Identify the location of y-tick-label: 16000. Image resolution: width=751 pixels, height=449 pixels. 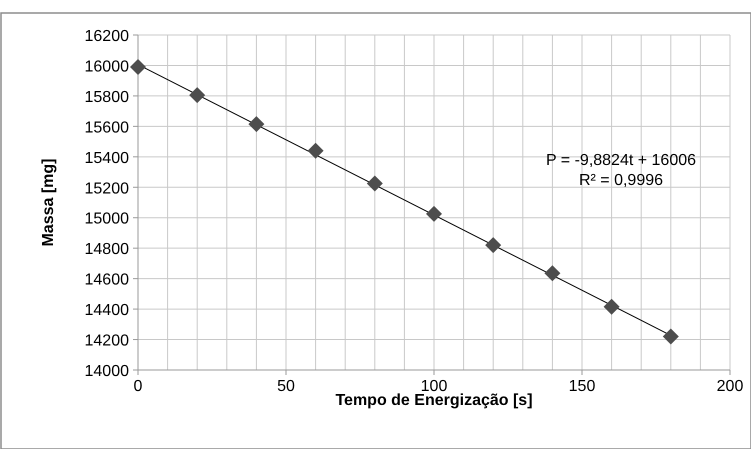
(107, 67).